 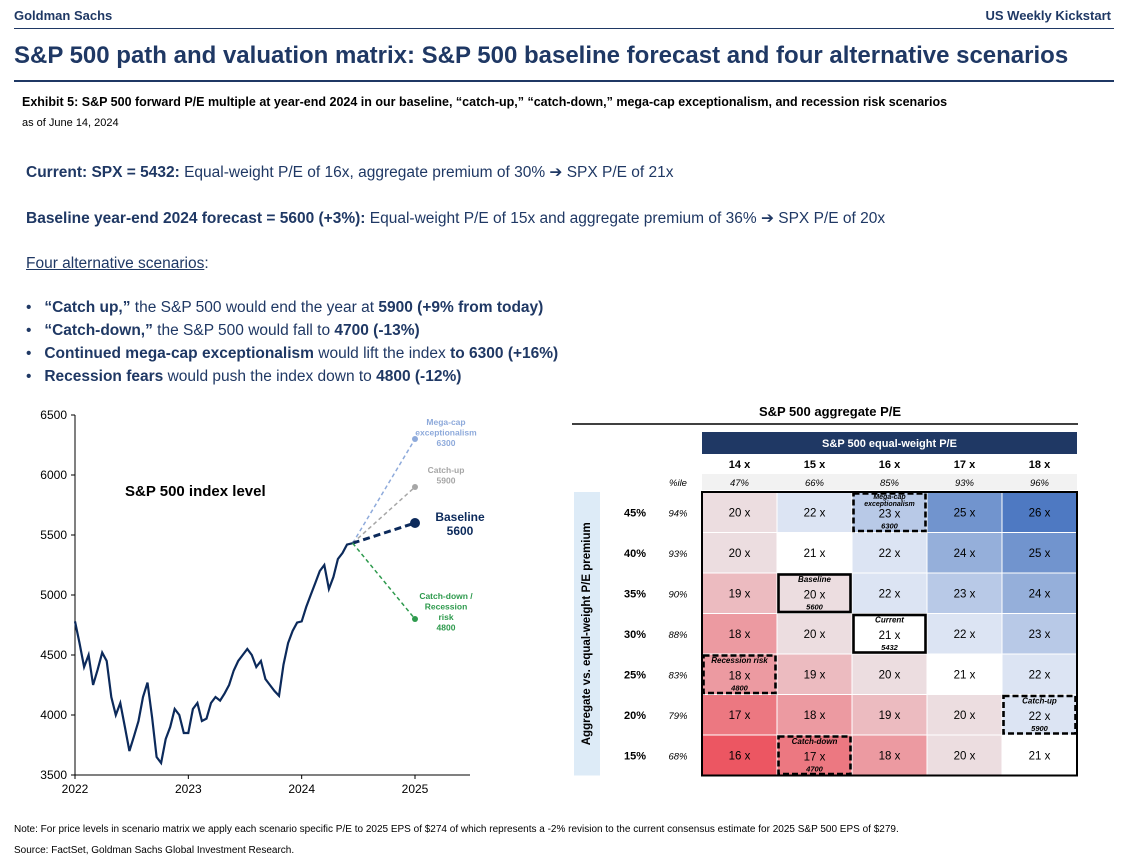 I want to click on scenario-box-value: 6300, so click(x=890, y=526).